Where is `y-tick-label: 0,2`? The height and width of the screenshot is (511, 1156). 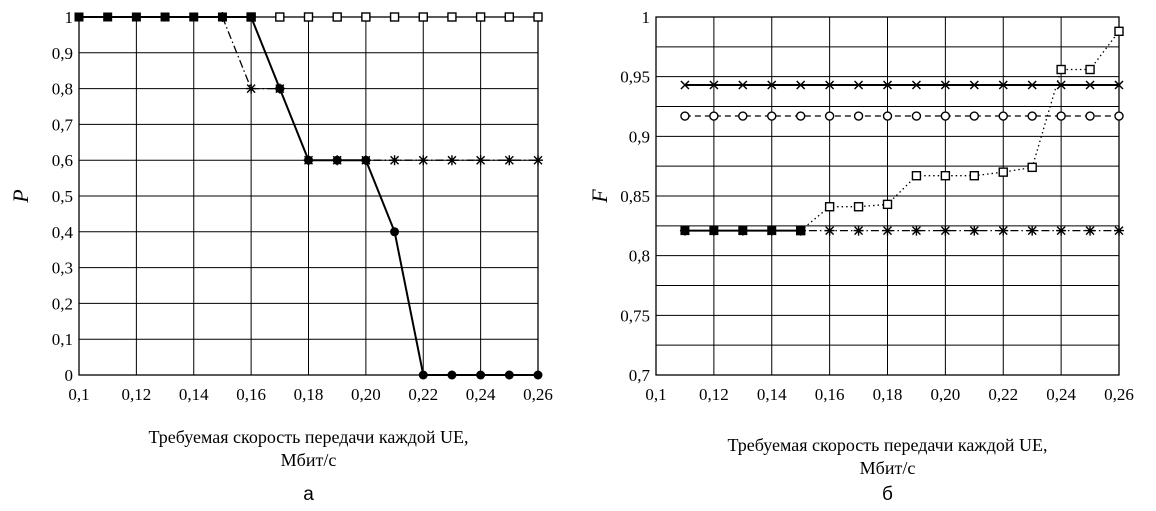 y-tick-label: 0,2 is located at coordinates (62, 303).